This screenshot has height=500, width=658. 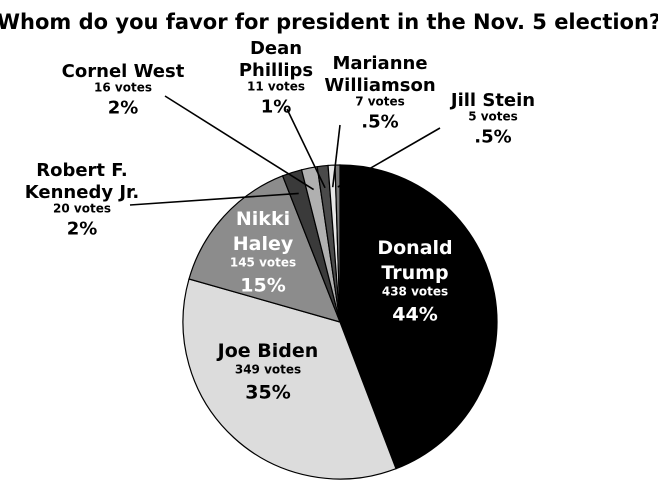 I want to click on slice-percent-label: 1%, so click(x=276, y=106).